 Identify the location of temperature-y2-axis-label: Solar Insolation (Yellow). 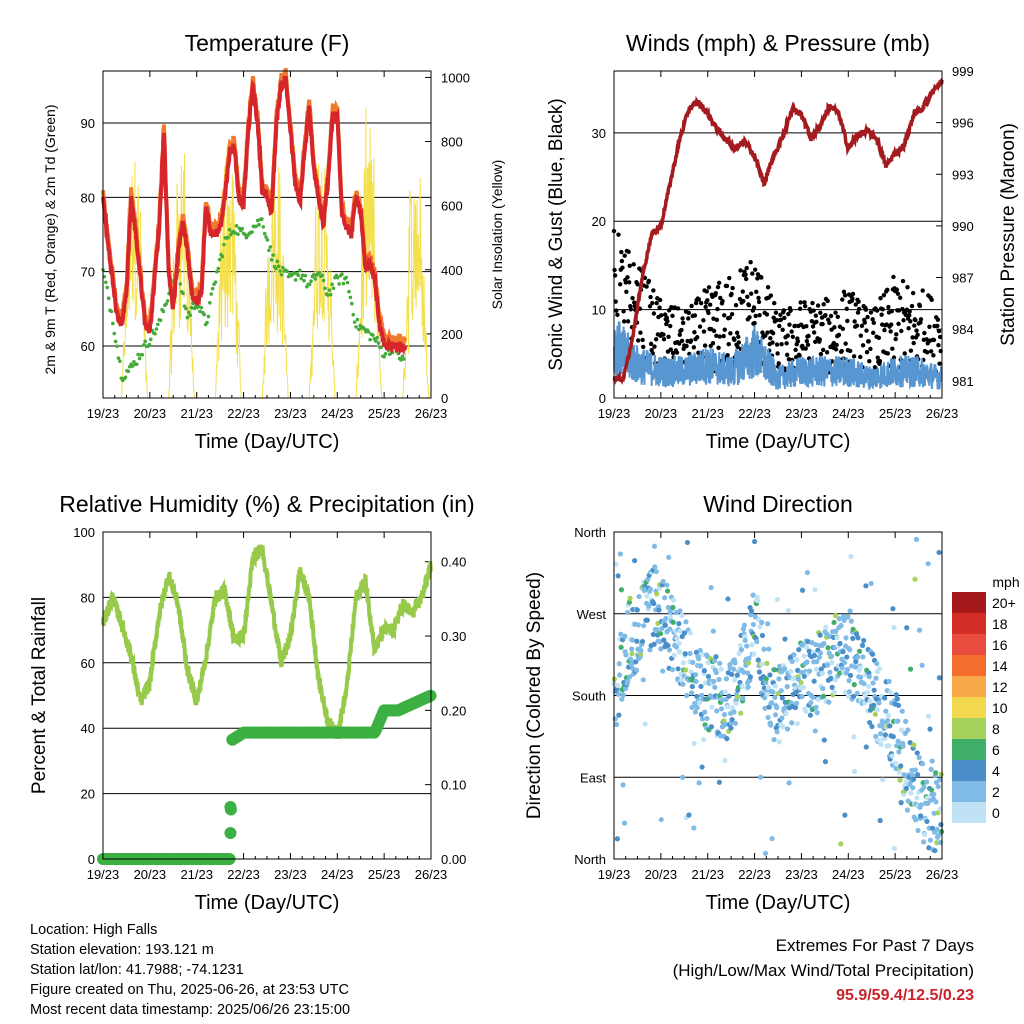
(497, 235).